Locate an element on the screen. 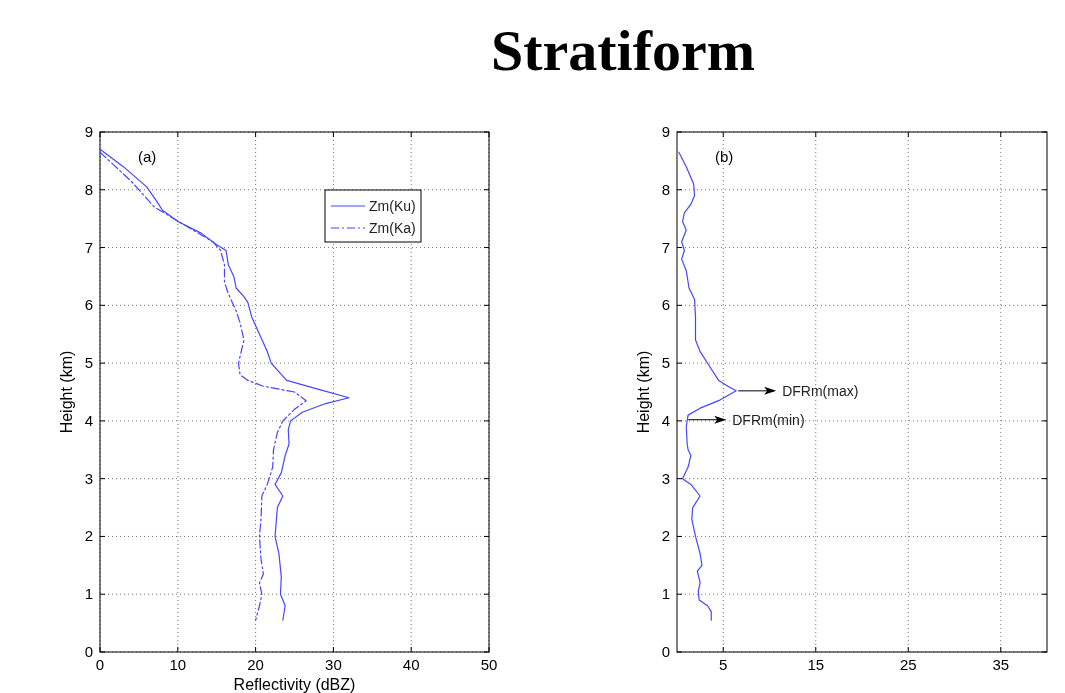 The width and height of the screenshot is (1065, 693). annotation: DFRm(min) is located at coordinates (768, 419).